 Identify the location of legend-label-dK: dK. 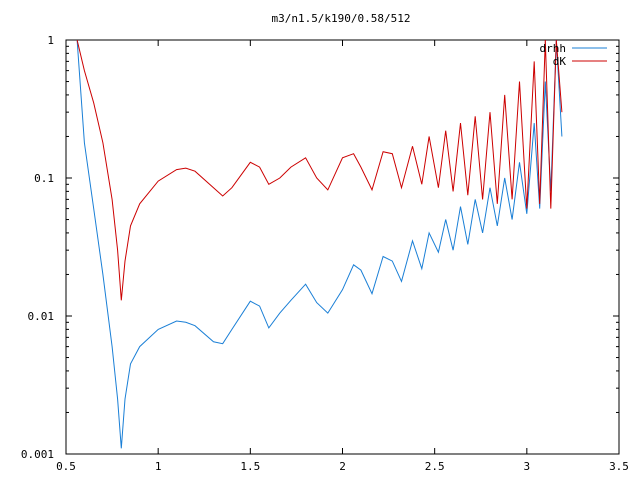
(560, 61).